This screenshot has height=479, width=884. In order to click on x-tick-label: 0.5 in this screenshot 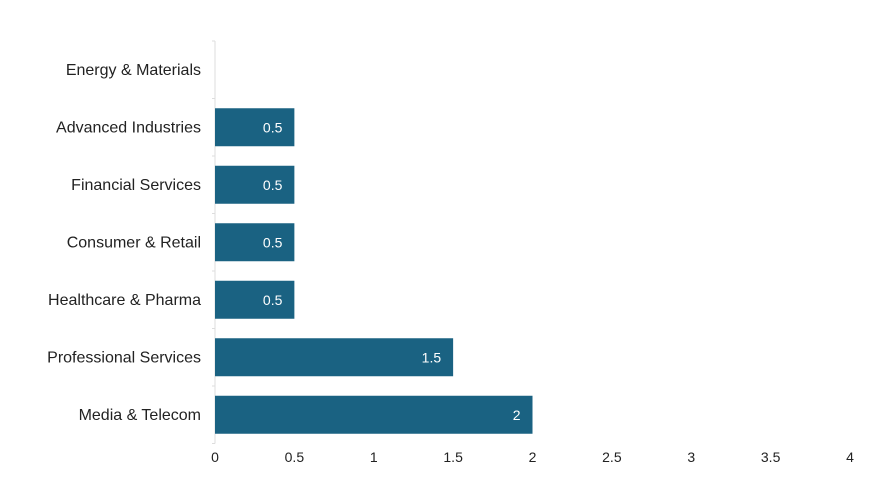, I will do `click(295, 457)`.